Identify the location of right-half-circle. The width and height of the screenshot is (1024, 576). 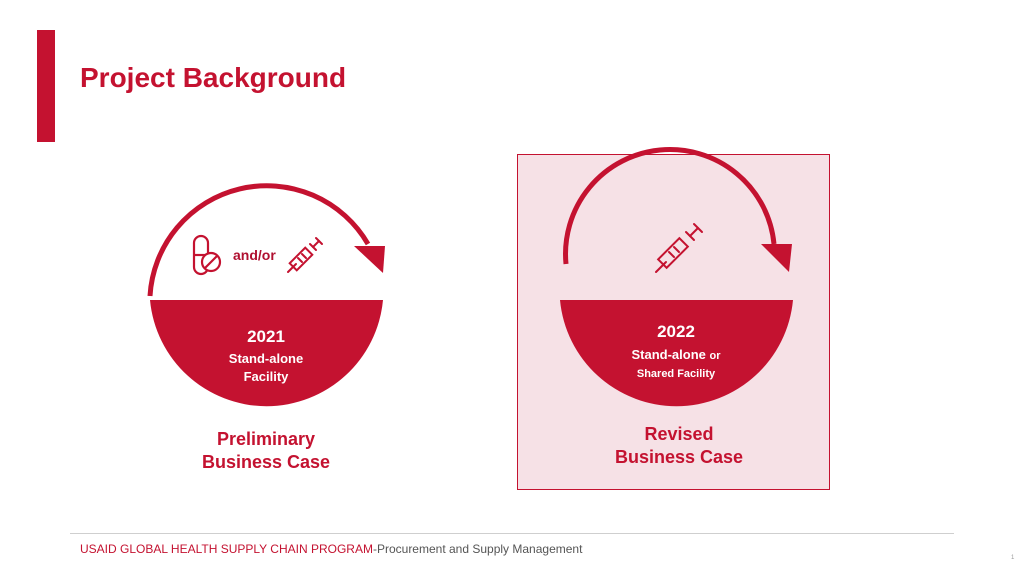
(676, 353).